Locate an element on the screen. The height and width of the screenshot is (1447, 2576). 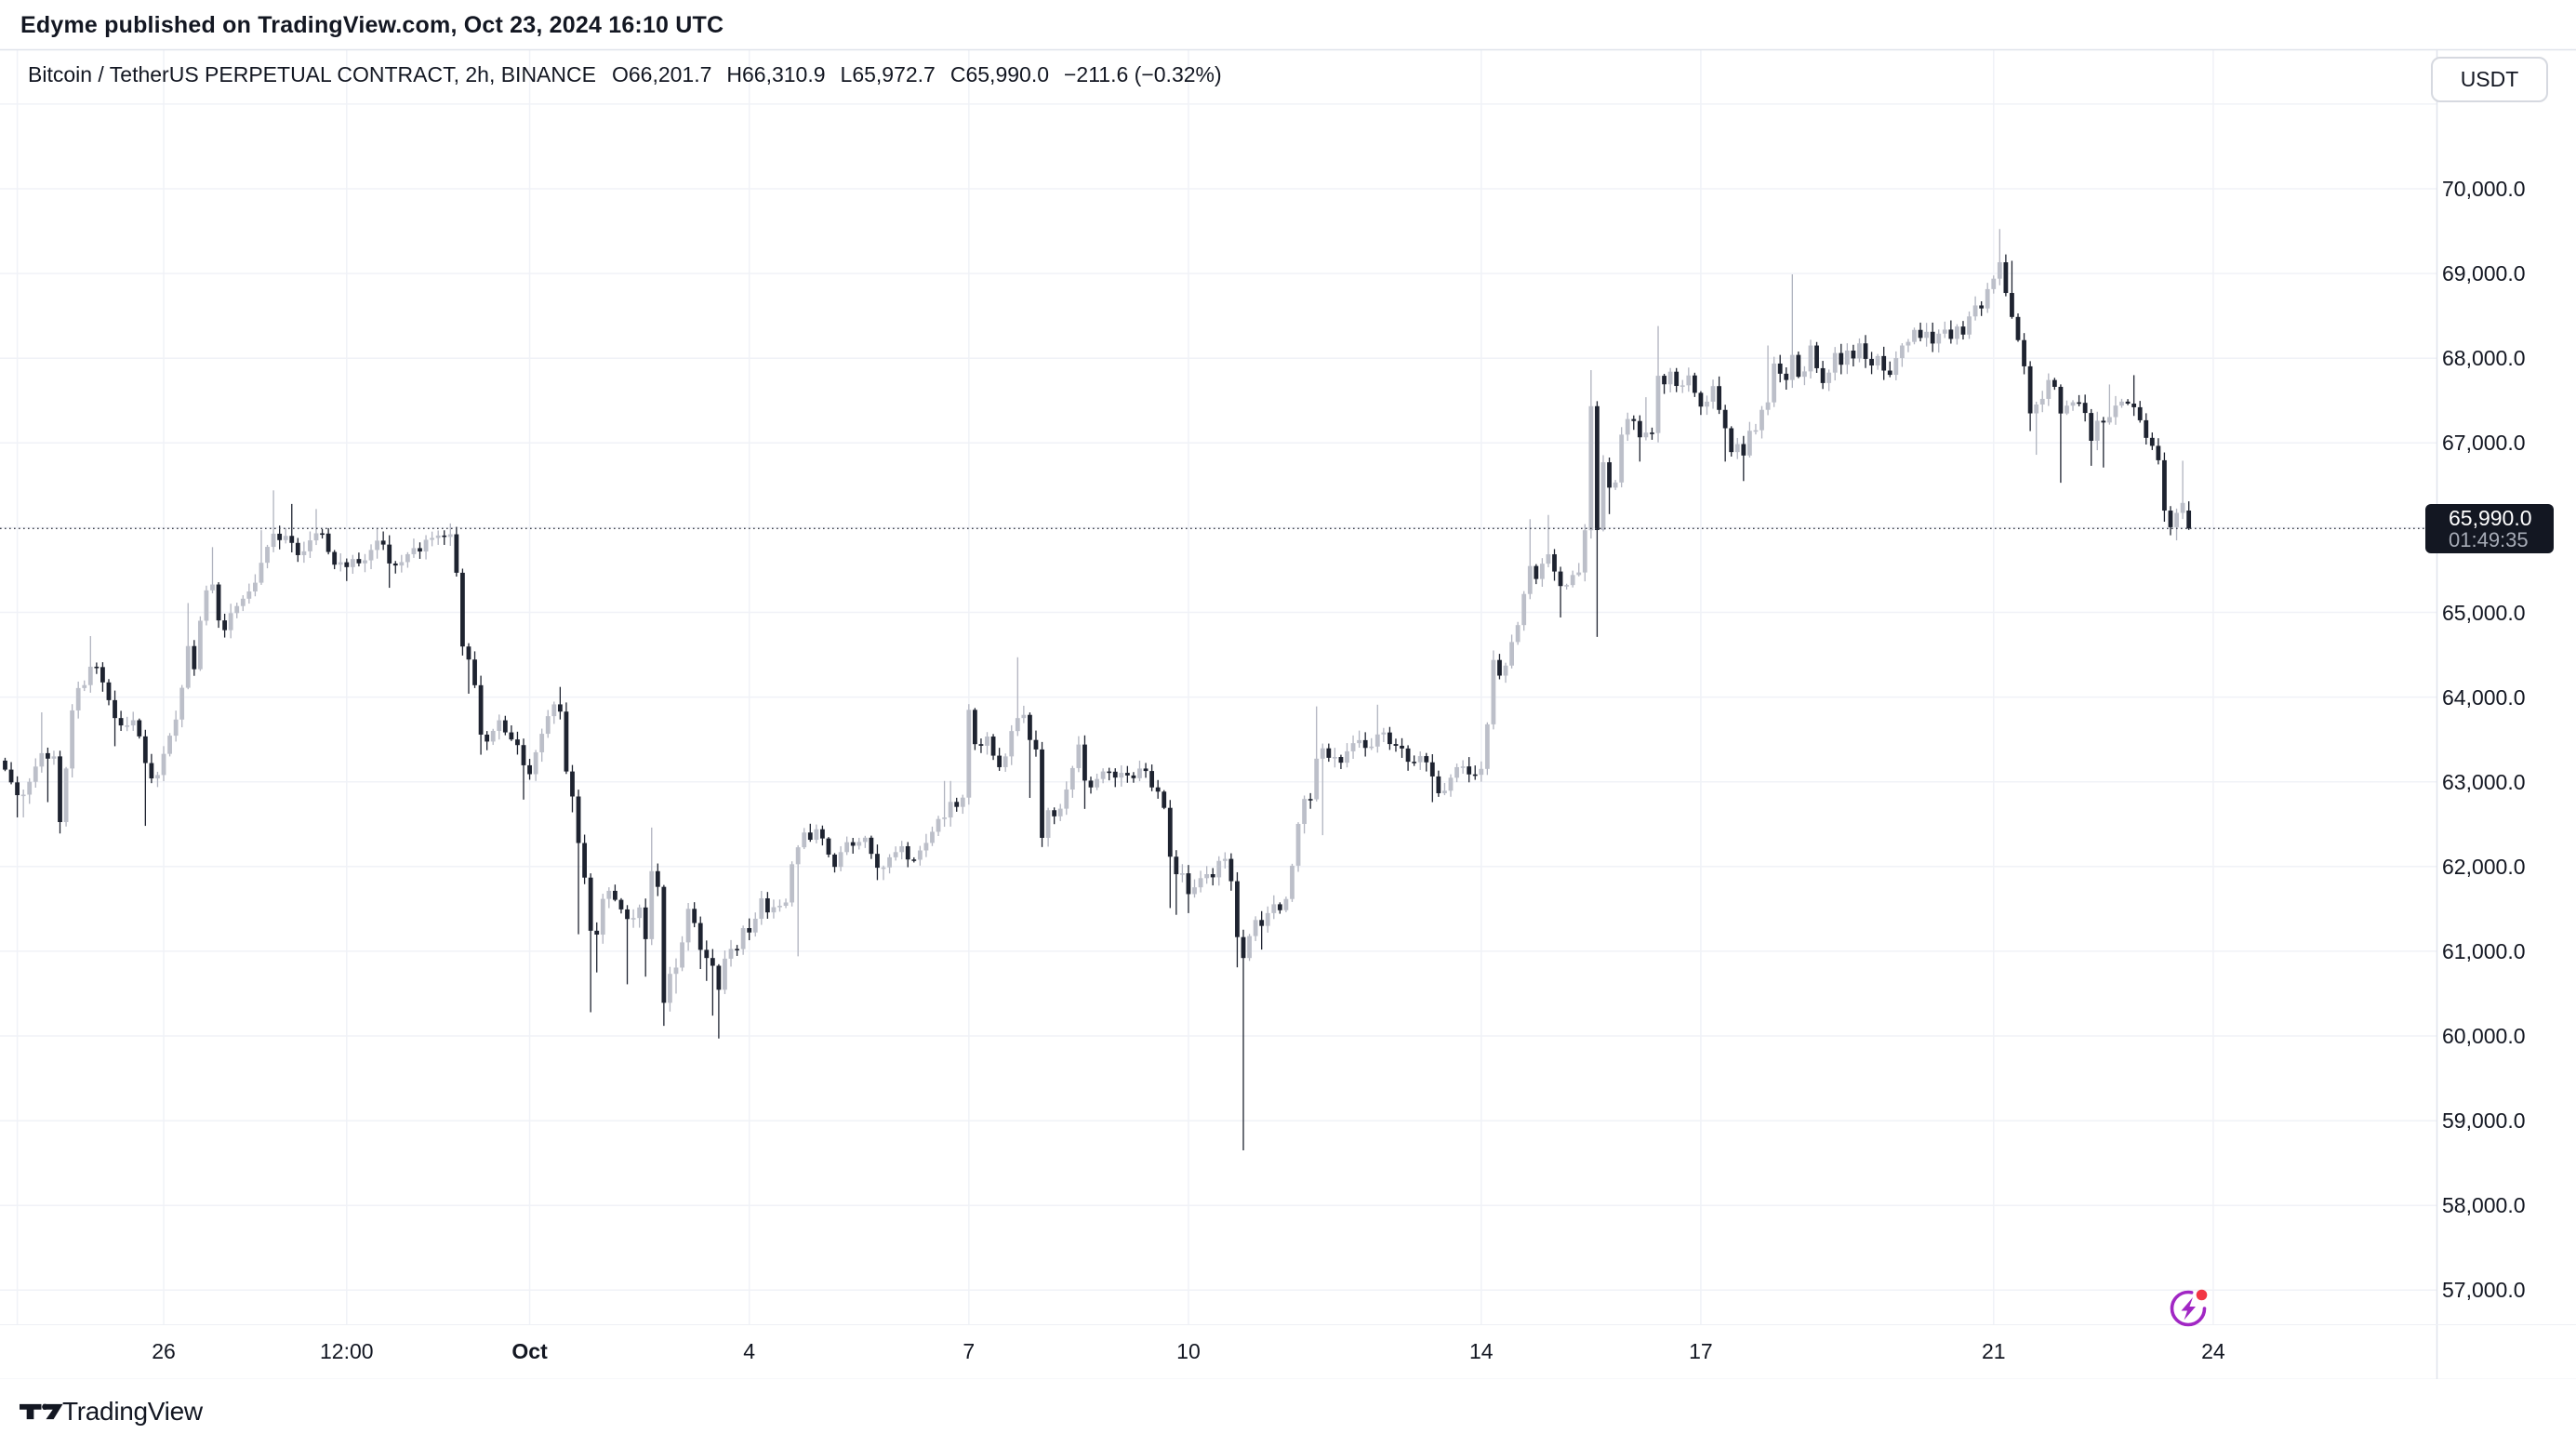
price-tick-label: 62,000.0 is located at coordinates (2484, 866).